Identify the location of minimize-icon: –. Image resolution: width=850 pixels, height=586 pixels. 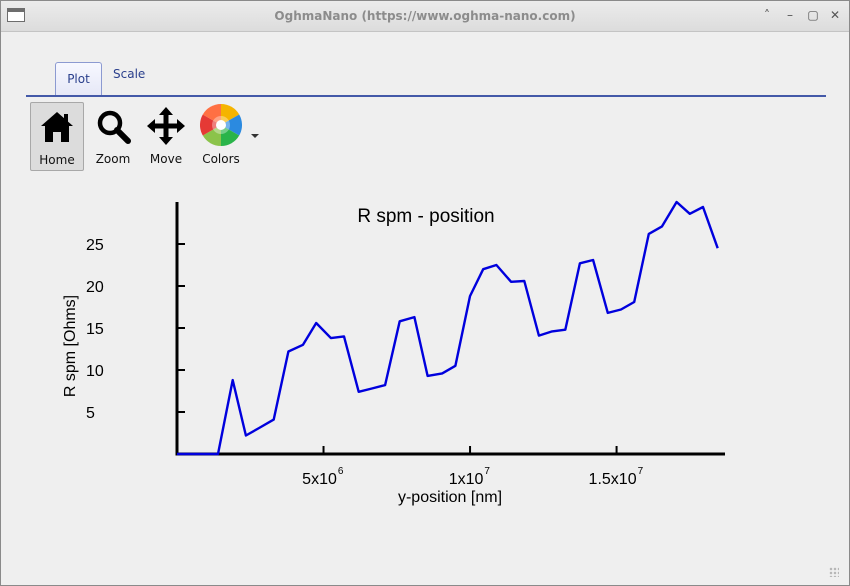
(790, 15).